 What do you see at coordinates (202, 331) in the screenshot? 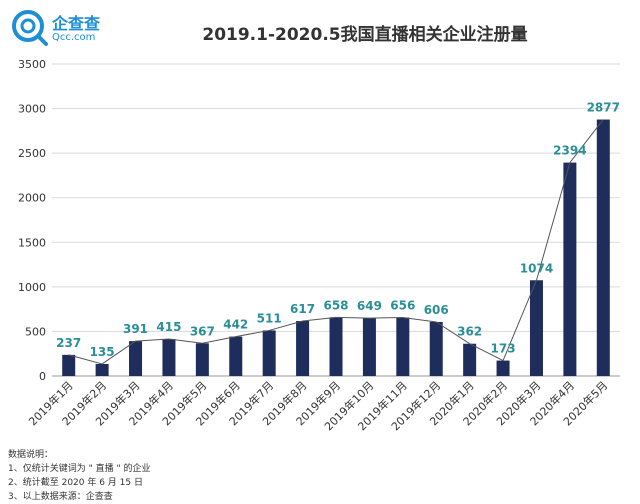
I see `data-label: 367` at bounding box center [202, 331].